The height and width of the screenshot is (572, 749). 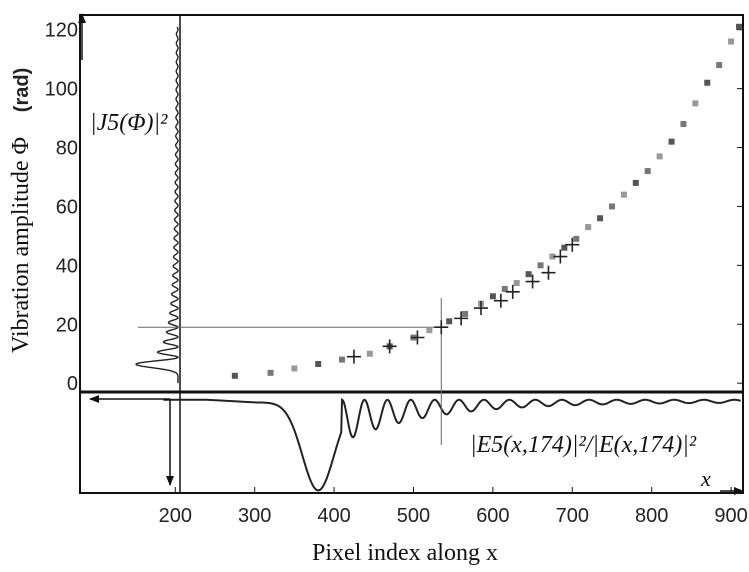 I want to click on y-axis-unit: (rad), so click(x=22, y=90).